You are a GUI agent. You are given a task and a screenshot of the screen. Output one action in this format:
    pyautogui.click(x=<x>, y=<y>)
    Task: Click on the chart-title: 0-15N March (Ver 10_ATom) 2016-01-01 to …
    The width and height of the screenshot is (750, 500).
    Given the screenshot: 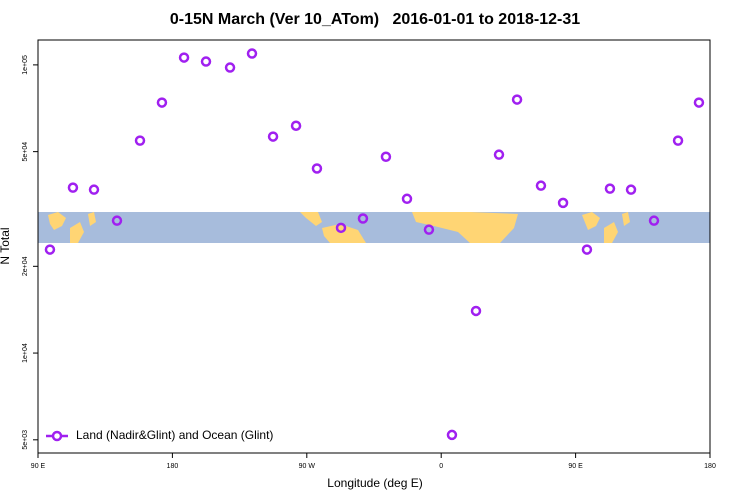 What is the action you would take?
    pyautogui.click(x=375, y=19)
    